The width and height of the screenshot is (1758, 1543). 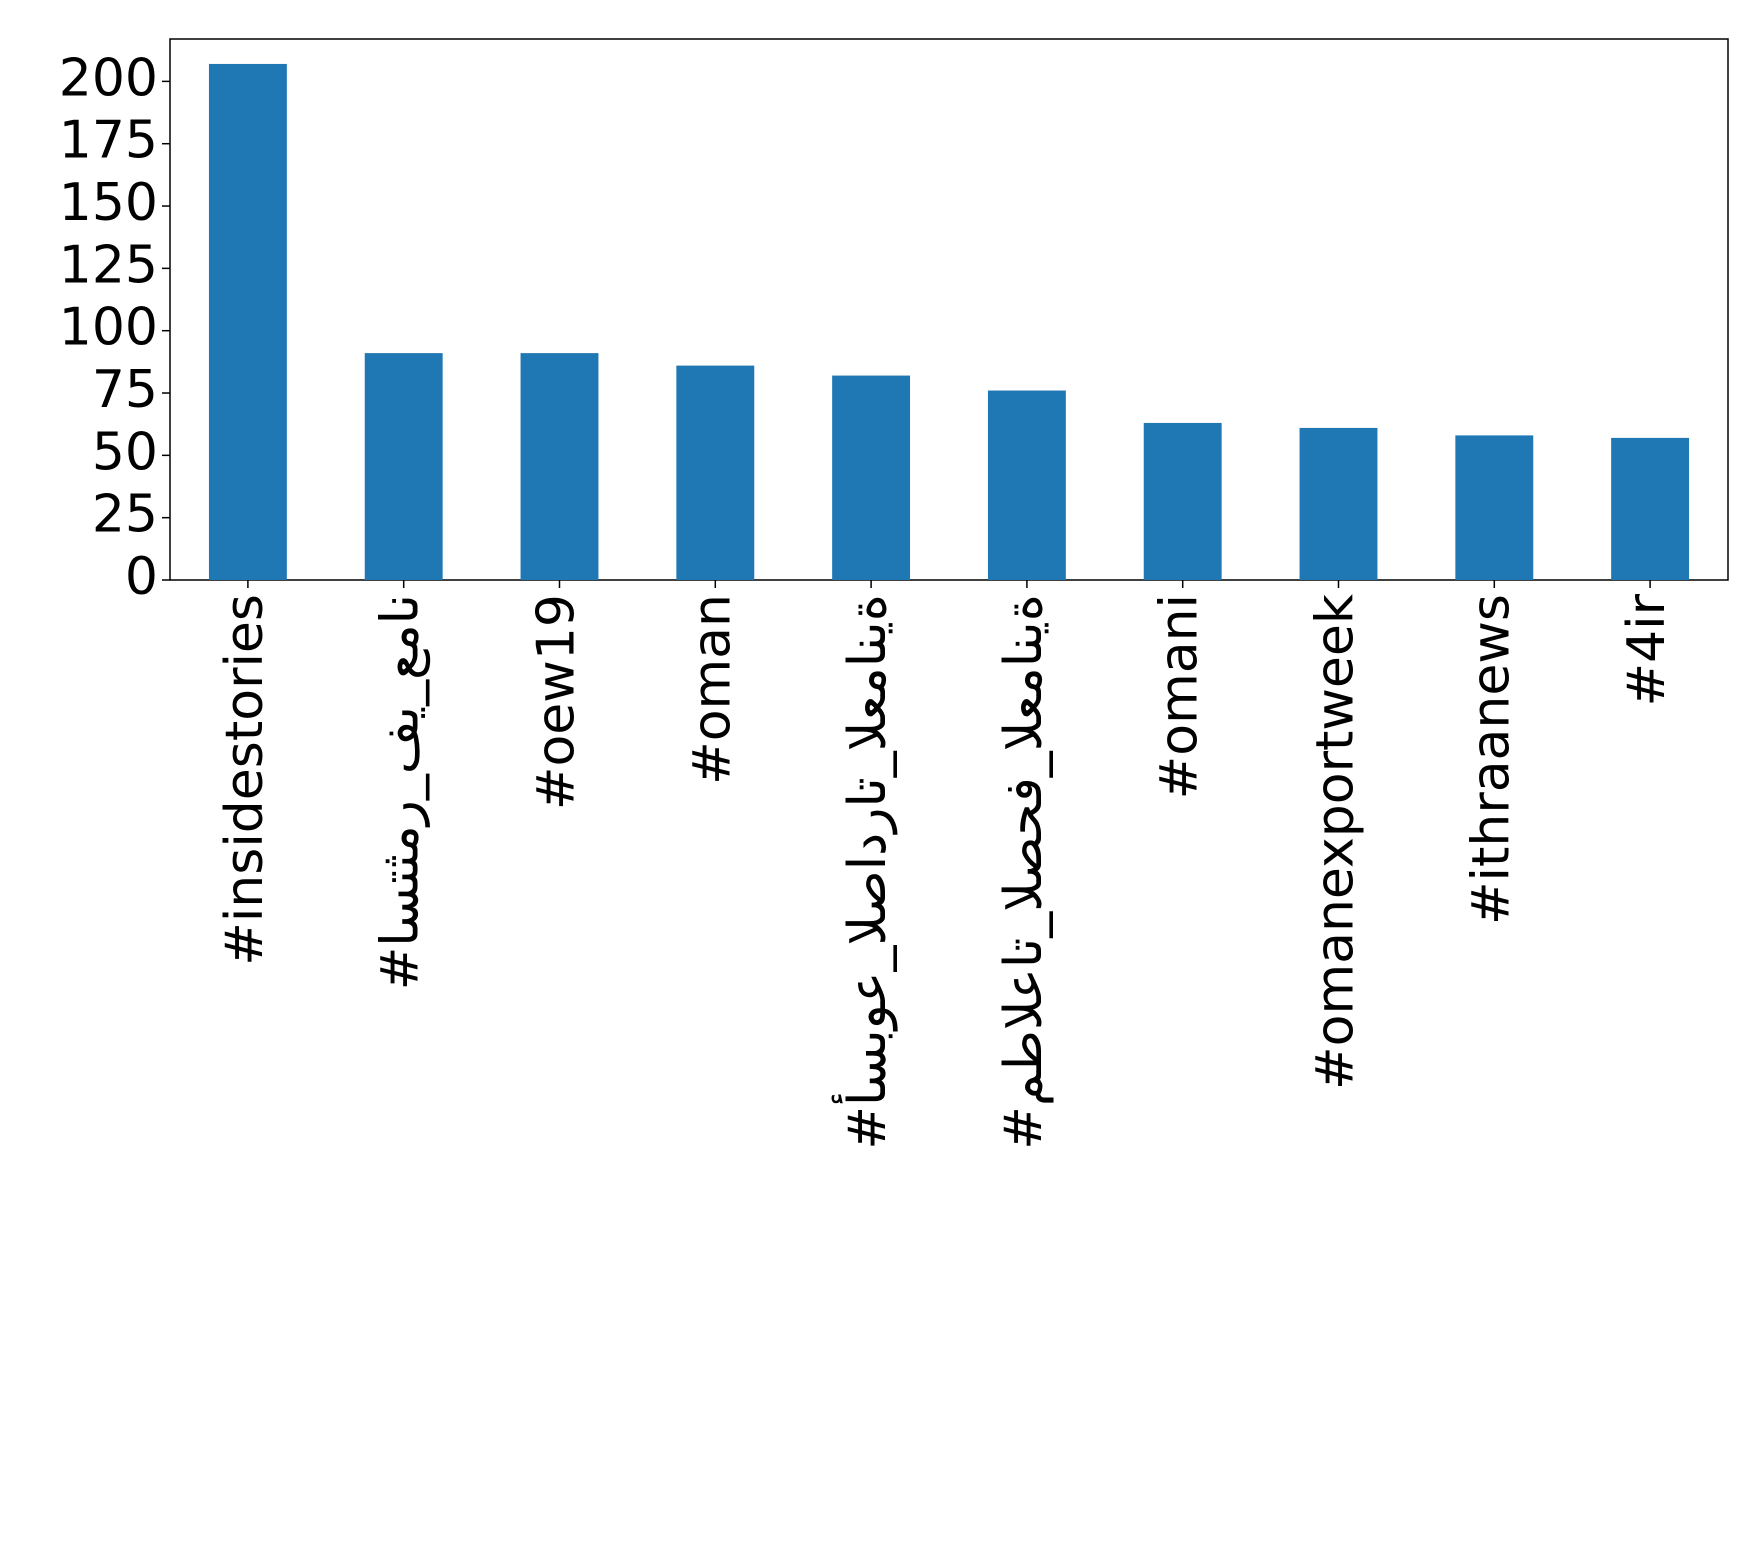 What do you see at coordinates (1024, 872) in the screenshot?
I see `x-tick-label: #مطالعات_الصحف_العمانية` at bounding box center [1024, 872].